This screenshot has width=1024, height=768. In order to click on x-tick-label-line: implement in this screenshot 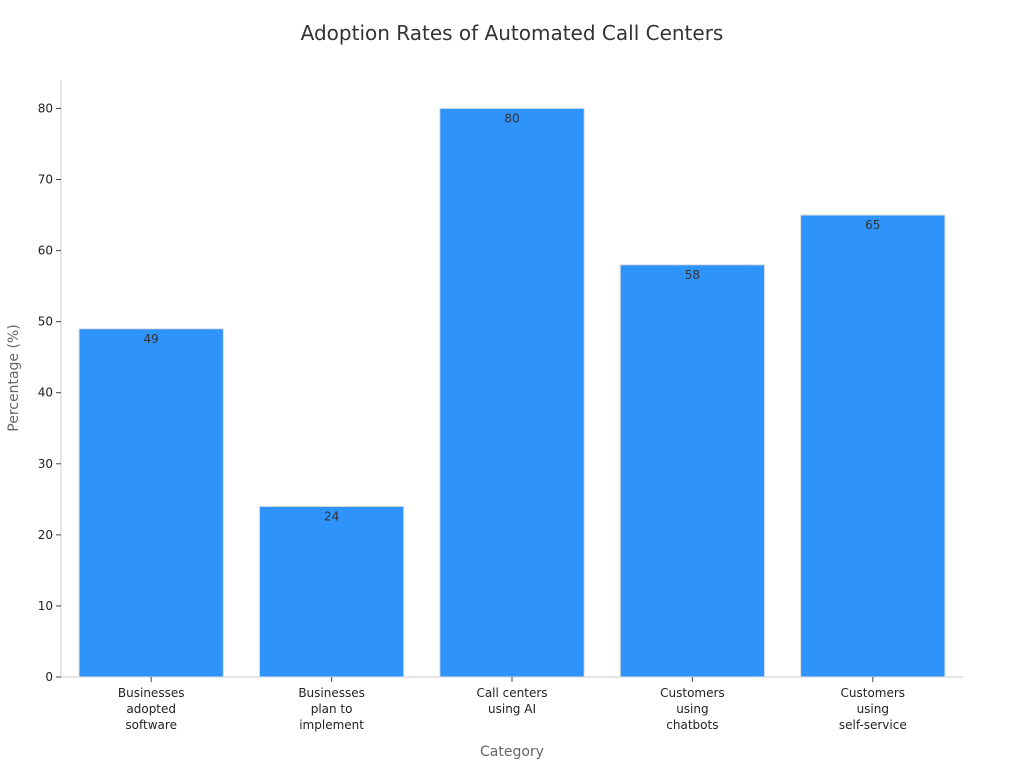, I will do `click(331, 725)`.